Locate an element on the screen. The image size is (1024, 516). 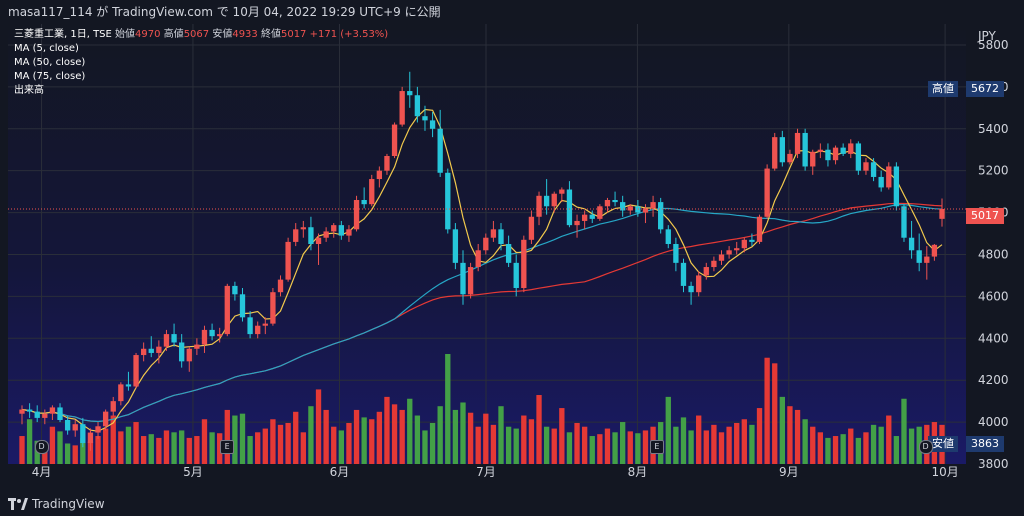
tradingview-logo-icon is located at coordinates (18, 504).